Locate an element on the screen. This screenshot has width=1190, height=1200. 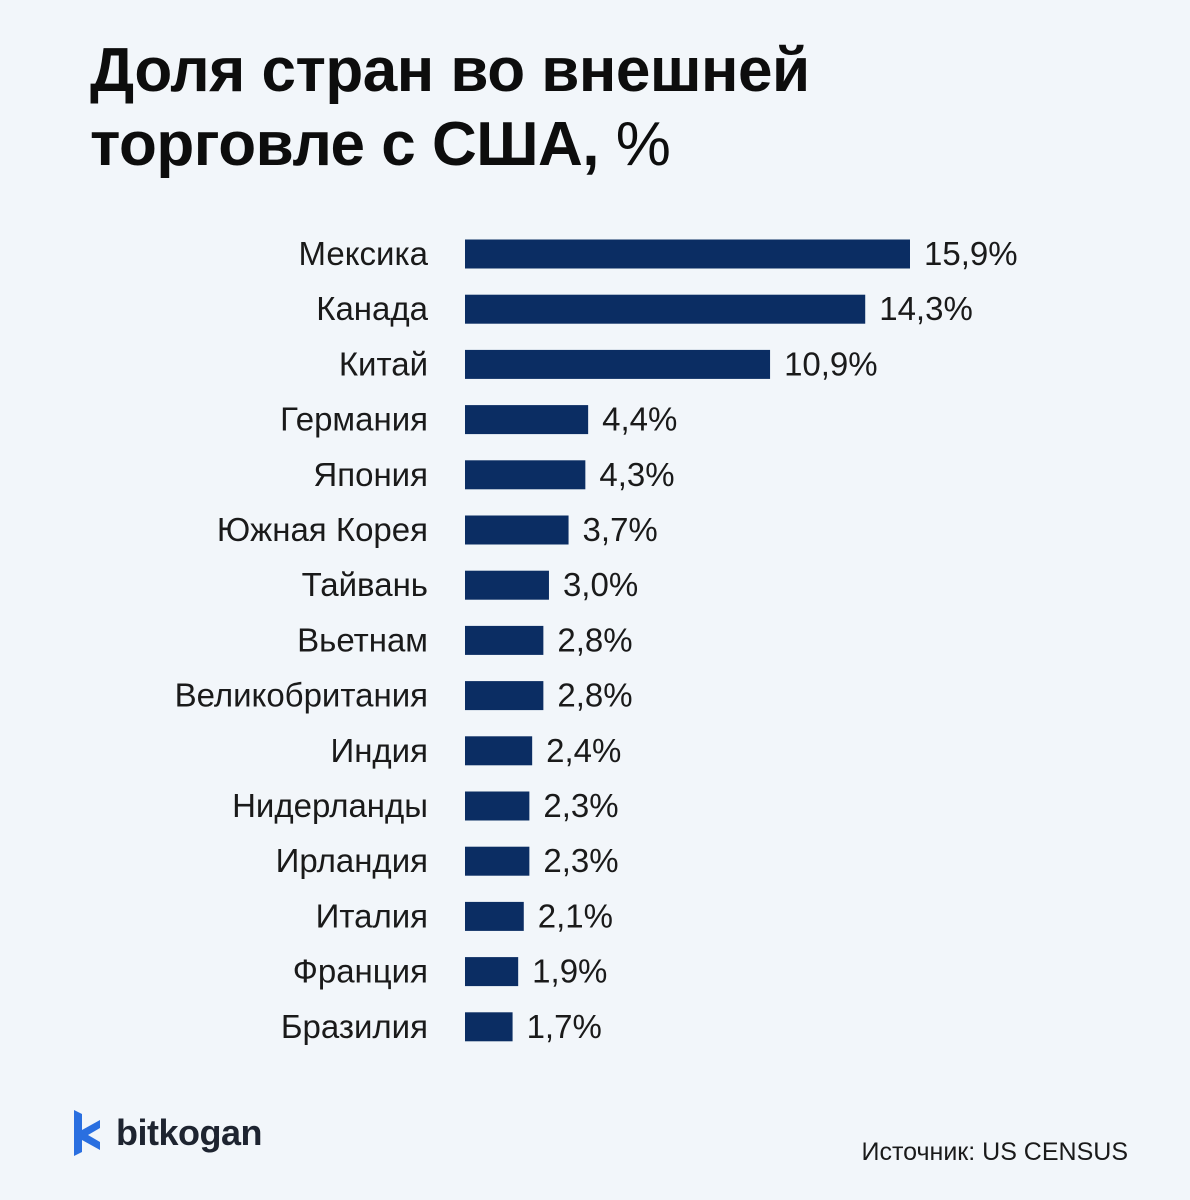
title-text: Доля стран во внешней торговле с США, is located at coordinates (450, 107).